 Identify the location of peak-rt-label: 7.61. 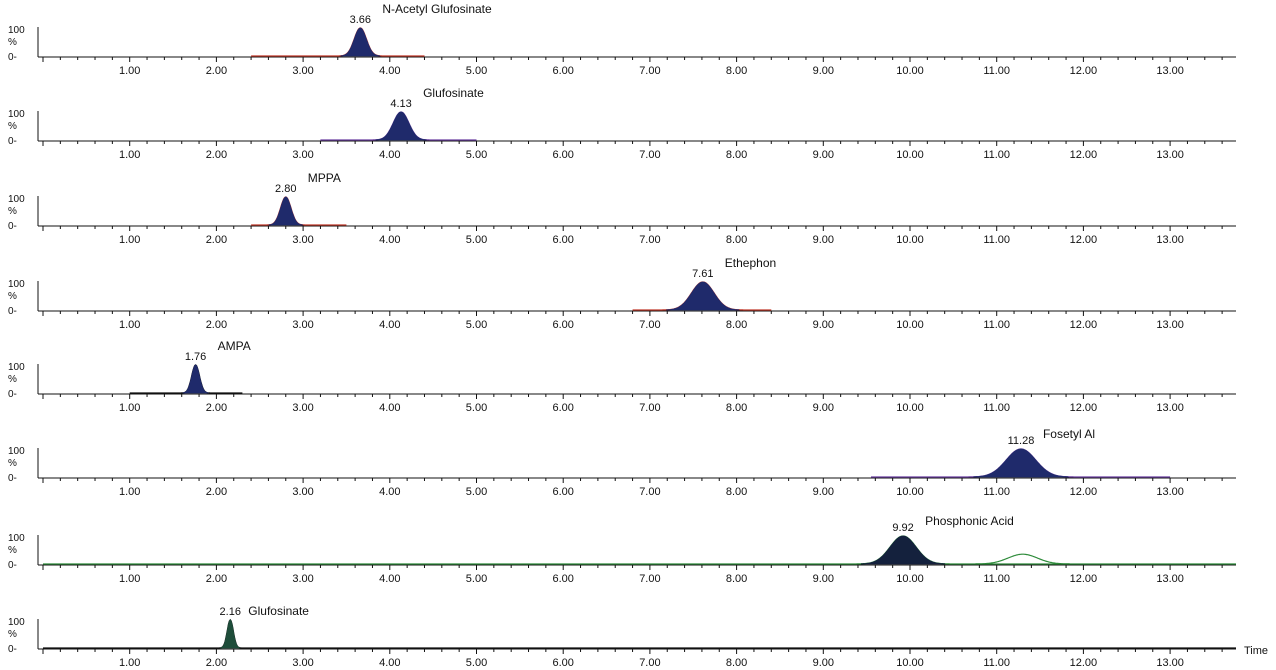
(702, 274).